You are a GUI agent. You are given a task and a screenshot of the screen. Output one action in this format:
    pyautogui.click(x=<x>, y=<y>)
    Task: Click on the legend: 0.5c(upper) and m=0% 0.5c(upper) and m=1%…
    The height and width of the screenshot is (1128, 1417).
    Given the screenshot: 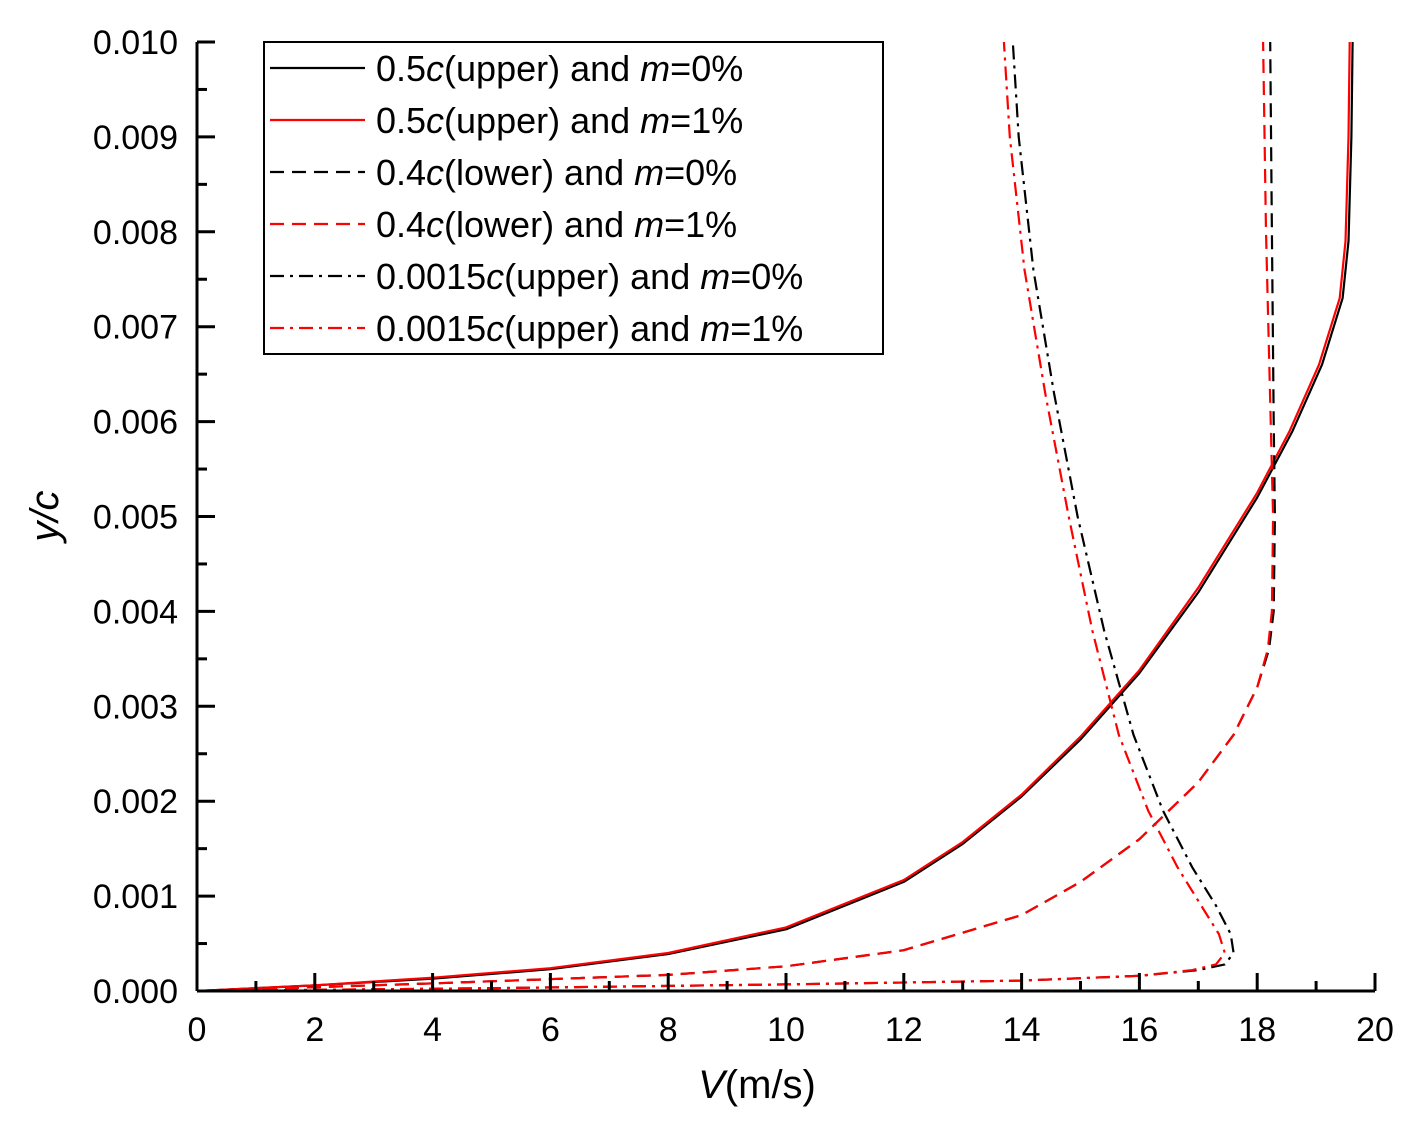 What is the action you would take?
    pyautogui.click(x=573, y=198)
    